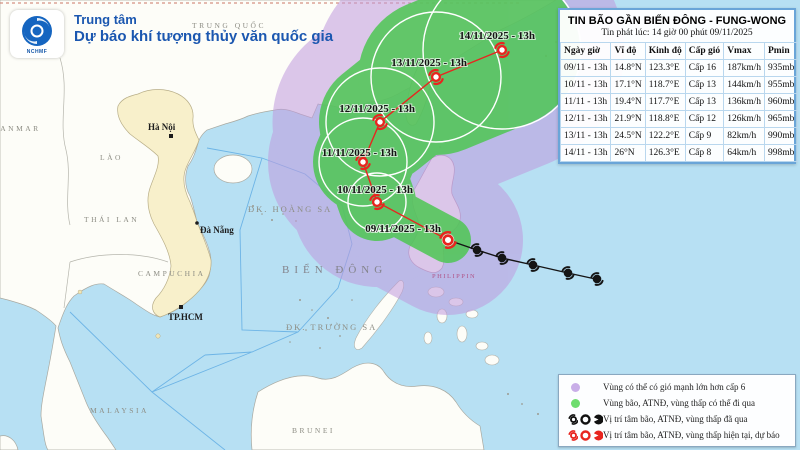 The image size is (800, 450). Describe the element at coordinates (375, 190) in the screenshot. I see `track-label-10-11: 10/11/2025 - 13h` at that location.